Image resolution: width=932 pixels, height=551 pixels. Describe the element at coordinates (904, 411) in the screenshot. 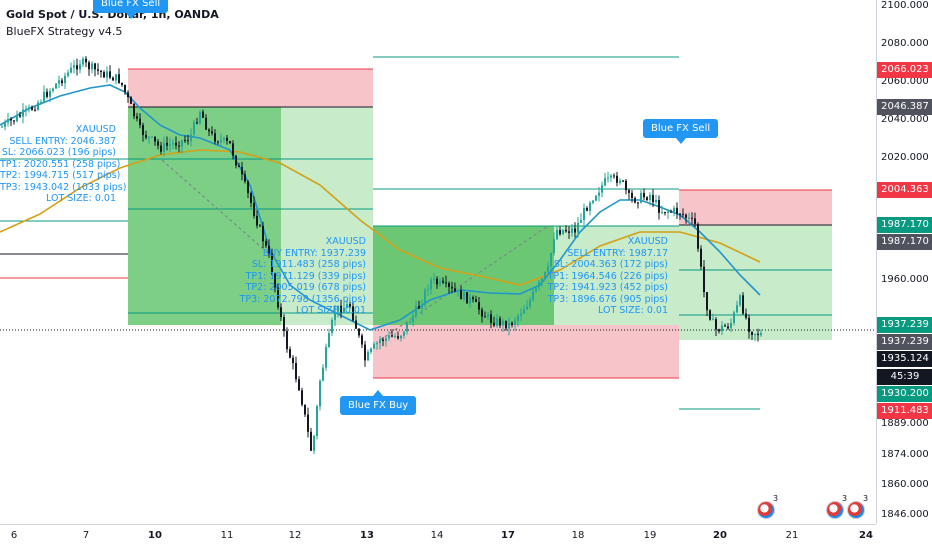

I see `sl-price-label: 1911.483` at that location.